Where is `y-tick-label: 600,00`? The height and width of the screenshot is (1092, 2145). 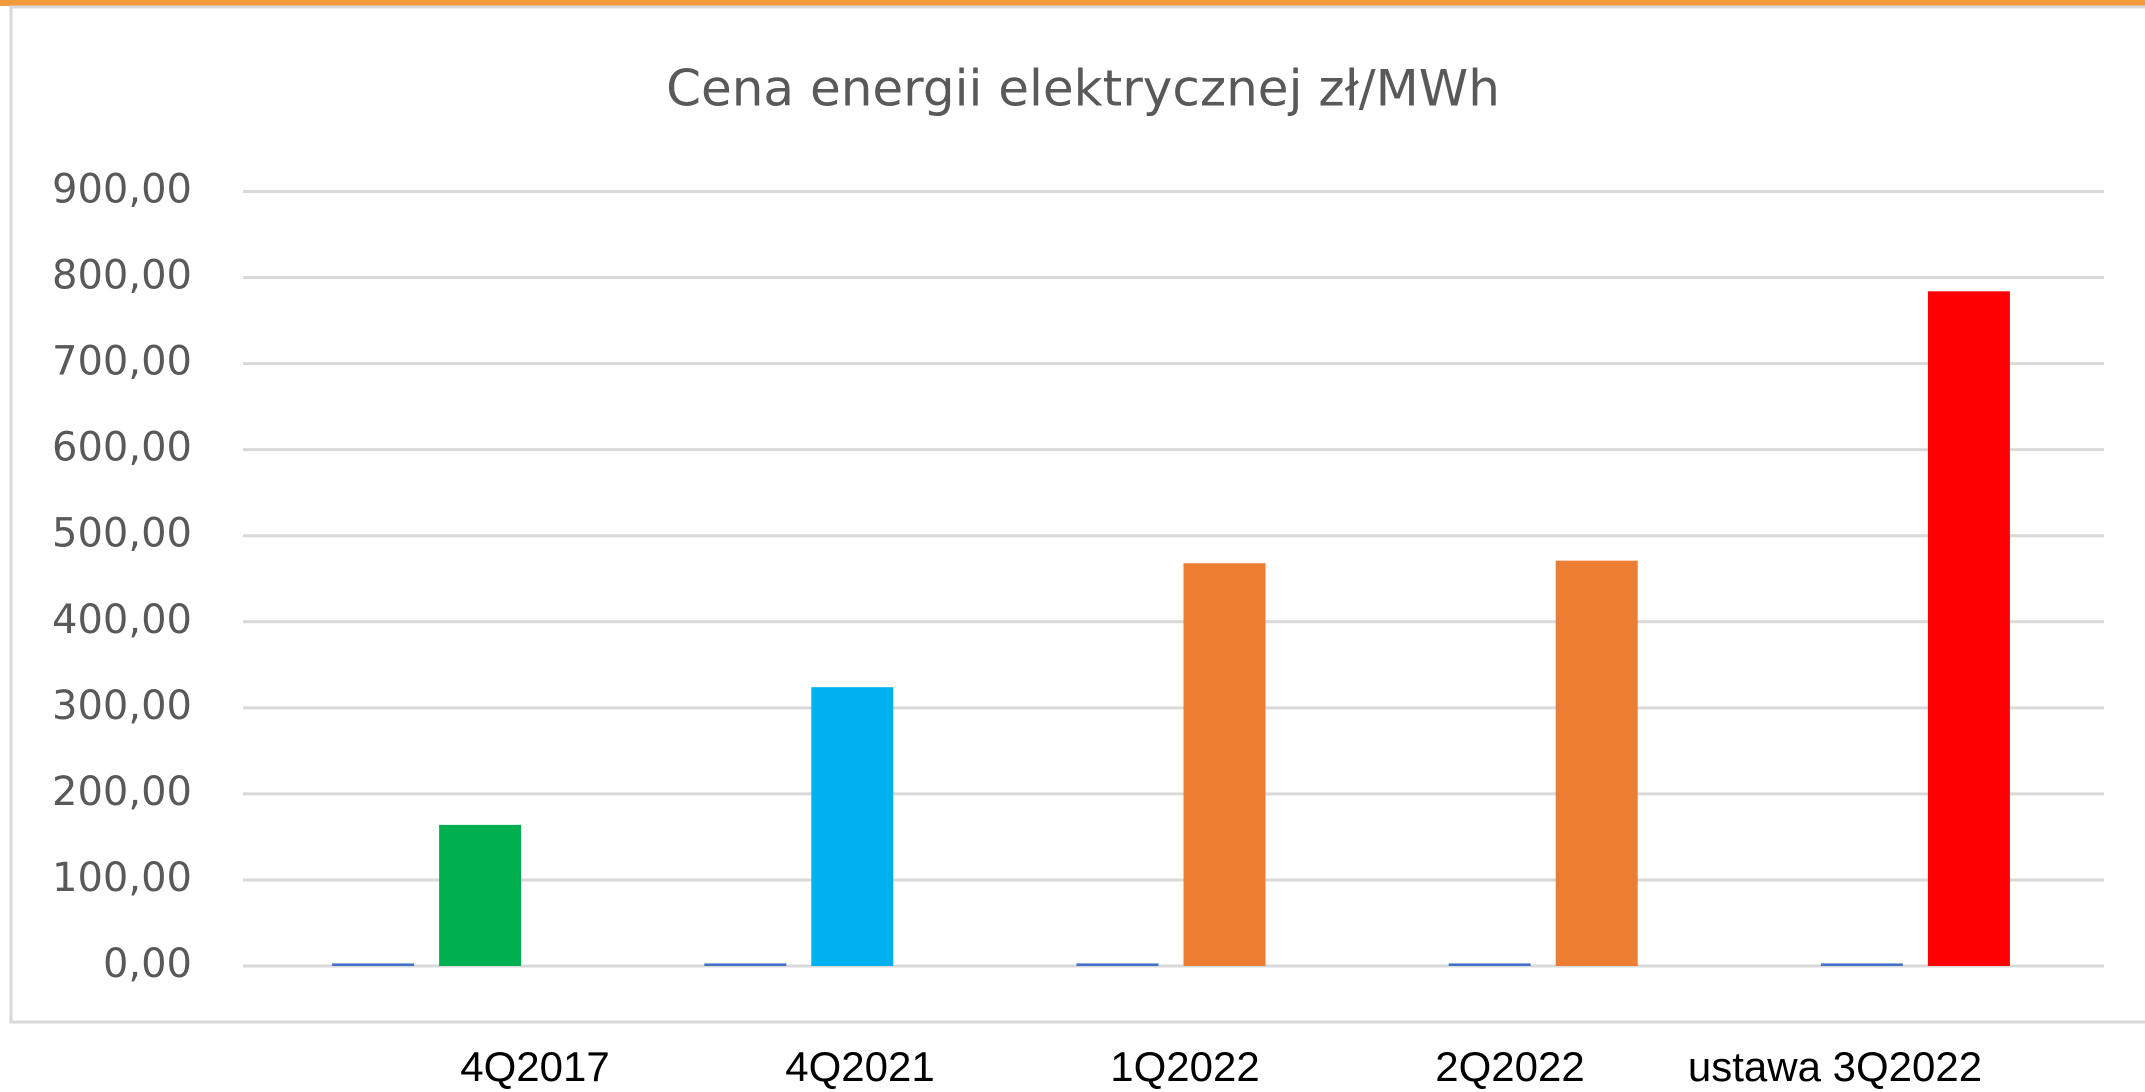 y-tick-label: 600,00 is located at coordinates (122, 448).